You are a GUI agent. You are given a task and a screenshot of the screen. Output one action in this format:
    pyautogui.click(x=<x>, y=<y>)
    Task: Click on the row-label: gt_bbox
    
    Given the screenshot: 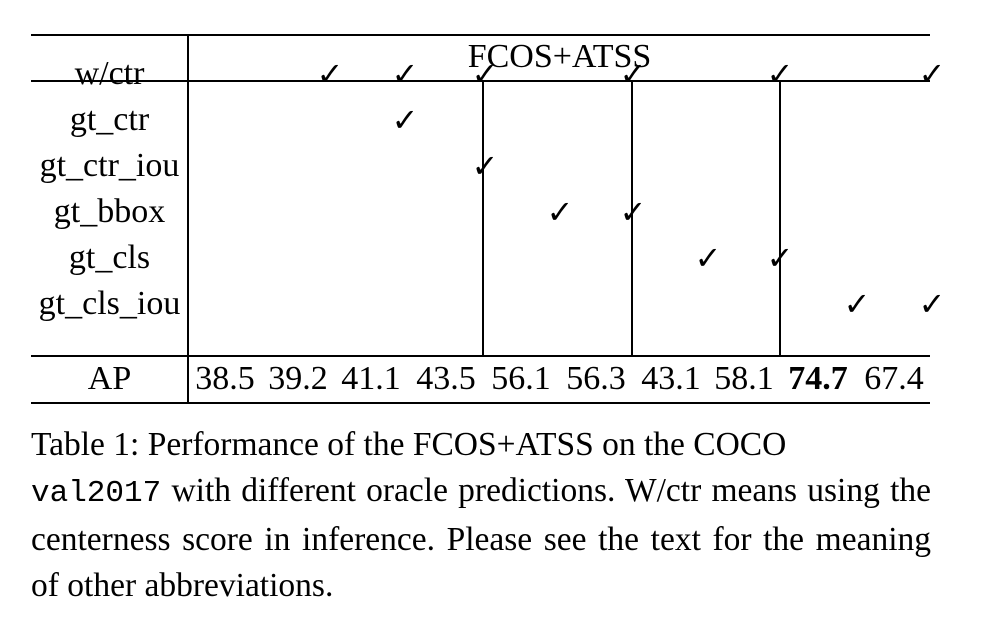 What is the action you would take?
    pyautogui.click(x=109, y=211)
    